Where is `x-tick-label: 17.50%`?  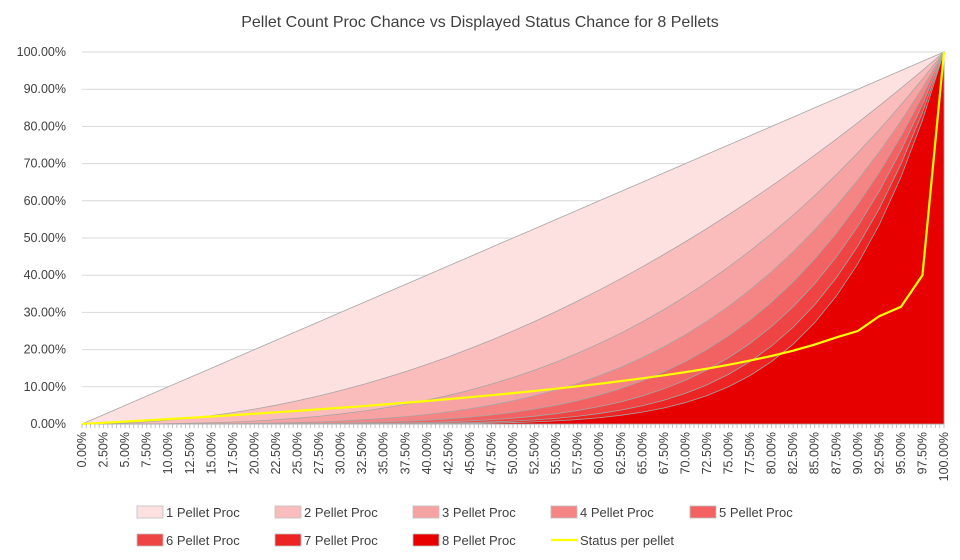 x-tick-label: 17.50% is located at coordinates (233, 453).